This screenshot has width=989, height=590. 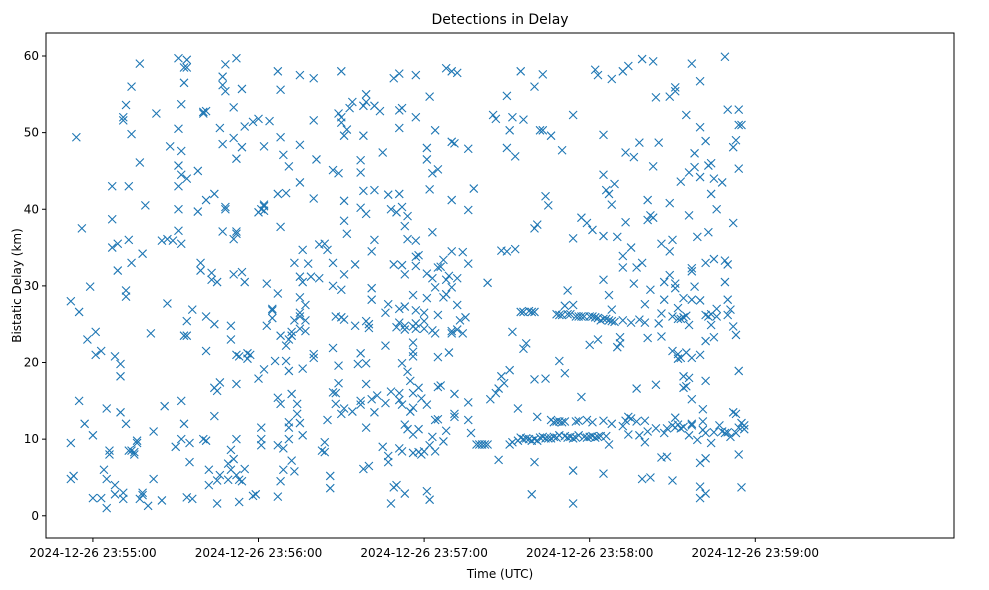 I want to click on x-tick-label: 2024-12-26 23:56:00, so click(x=258, y=553).